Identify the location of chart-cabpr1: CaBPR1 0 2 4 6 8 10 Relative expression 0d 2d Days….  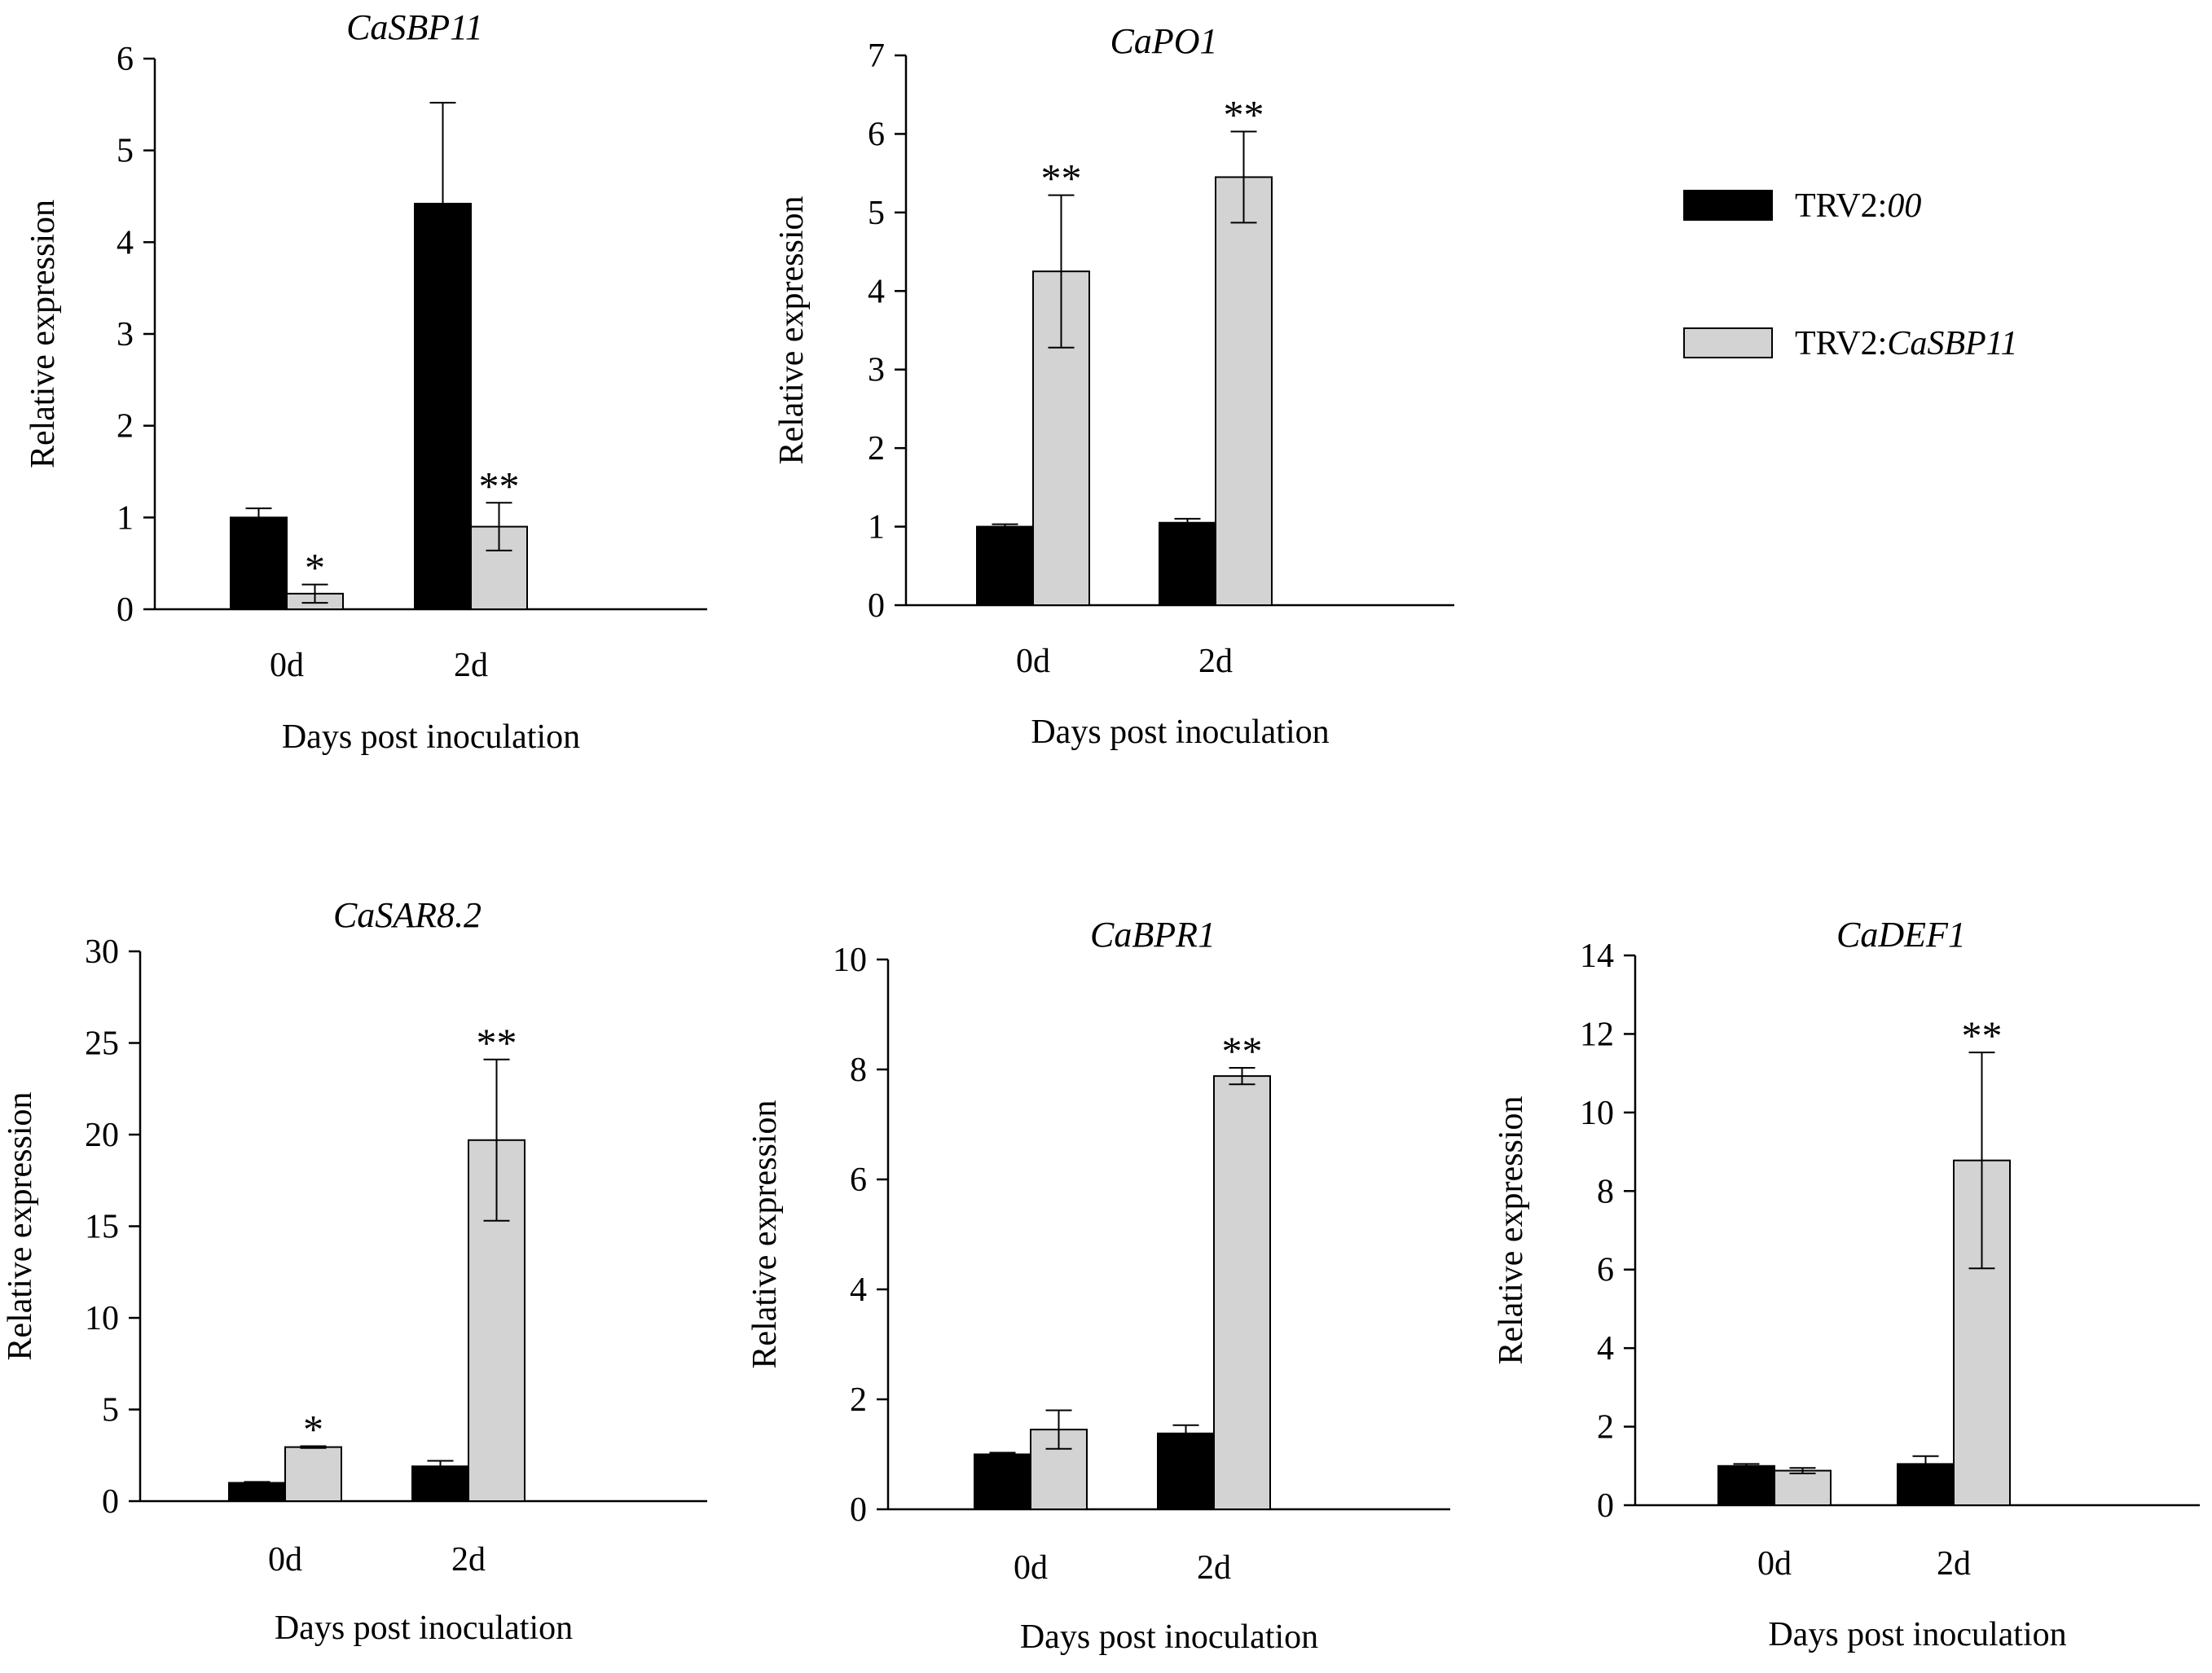
(1098, 1285).